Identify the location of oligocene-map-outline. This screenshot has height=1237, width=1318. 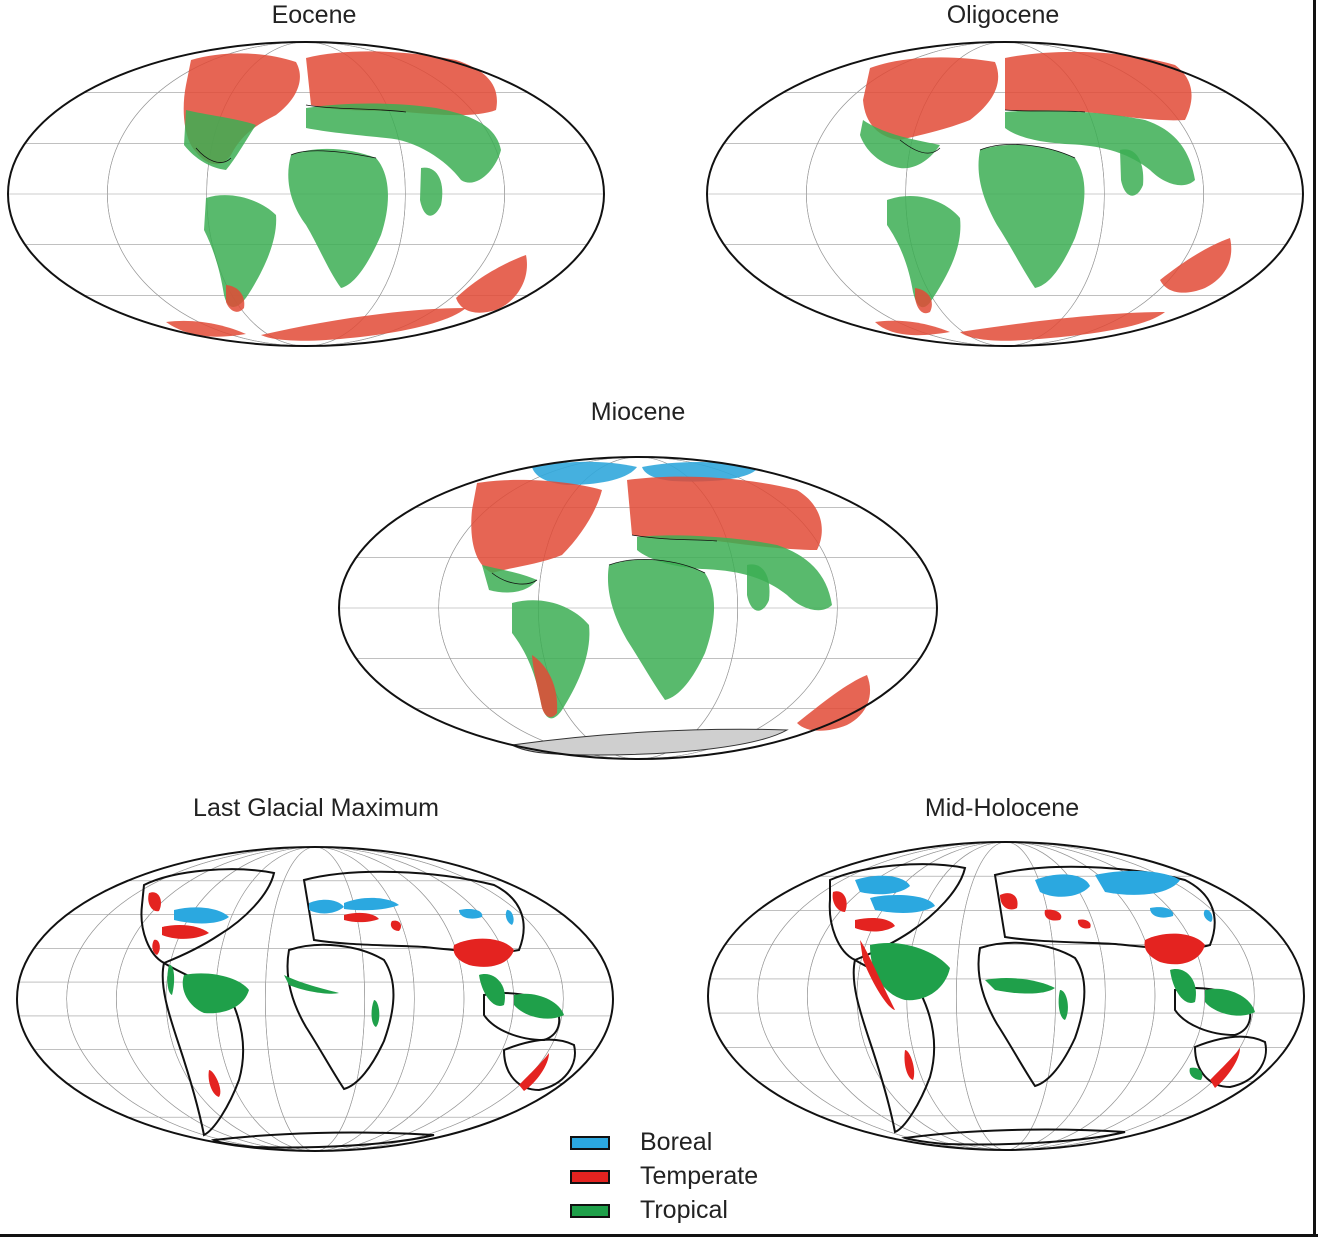
(1005, 194).